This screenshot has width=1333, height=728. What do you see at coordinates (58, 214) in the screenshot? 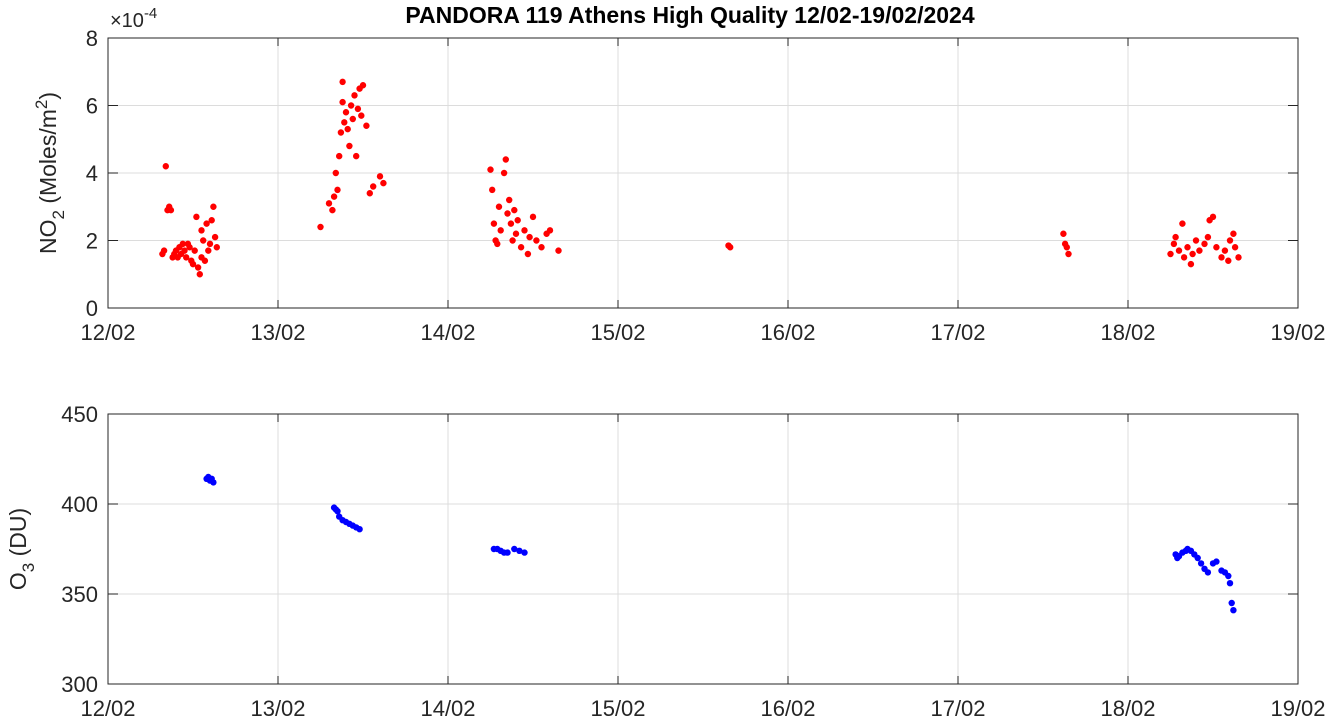
I see `no2-y-label-sub: 2` at bounding box center [58, 214].